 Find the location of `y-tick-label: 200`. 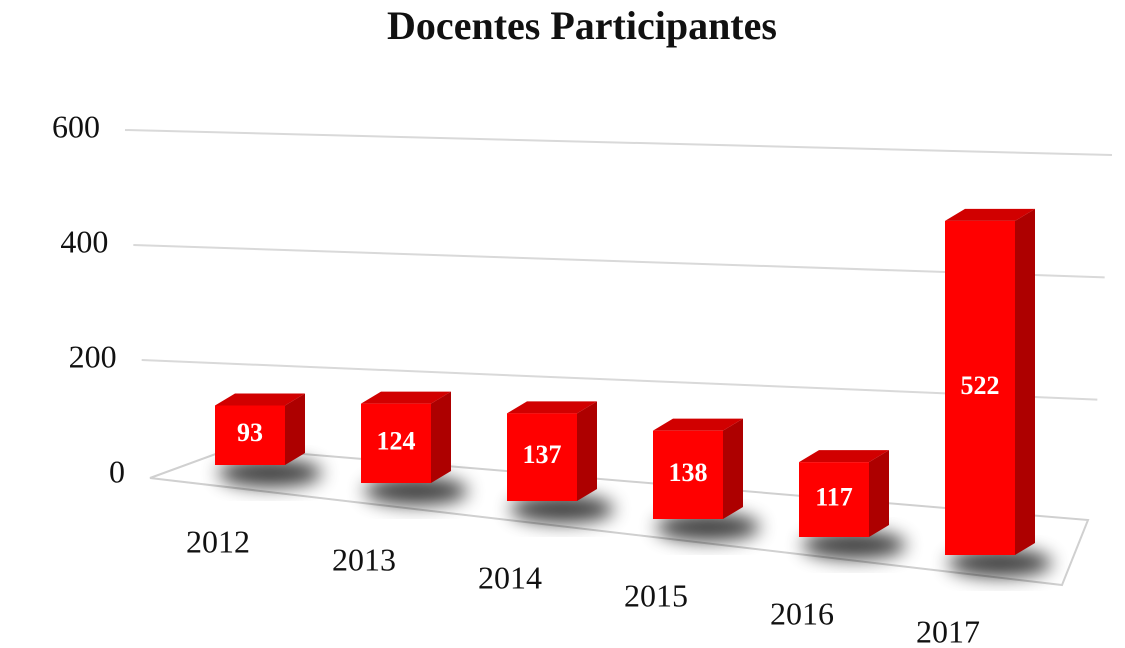

y-tick-label: 200 is located at coordinates (93, 356).